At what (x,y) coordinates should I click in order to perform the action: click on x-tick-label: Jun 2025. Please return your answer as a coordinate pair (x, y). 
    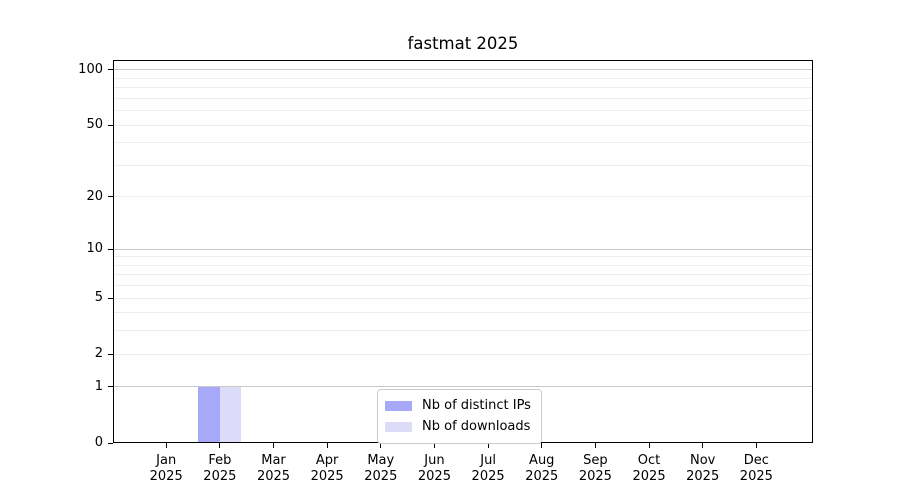
    Looking at the image, I should click on (434, 468).